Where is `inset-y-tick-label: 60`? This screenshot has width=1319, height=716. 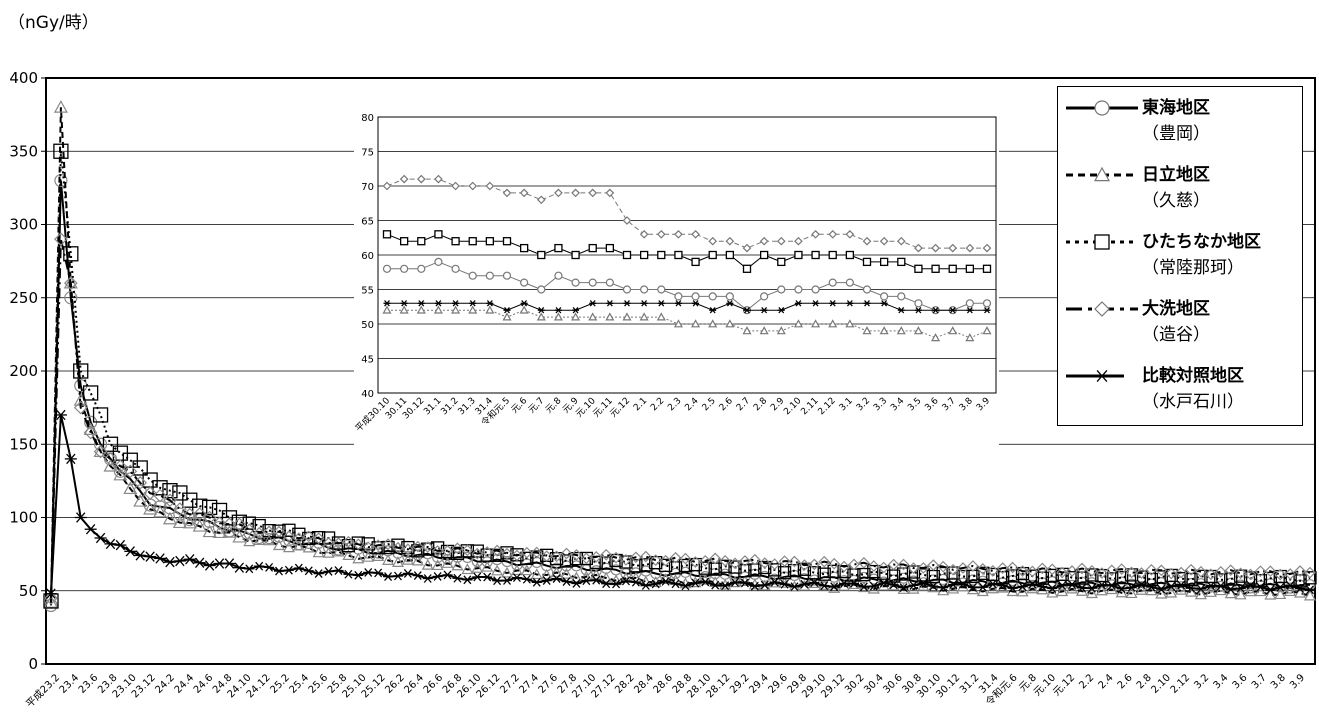
inset-y-tick-label: 60 is located at coordinates (367, 256).